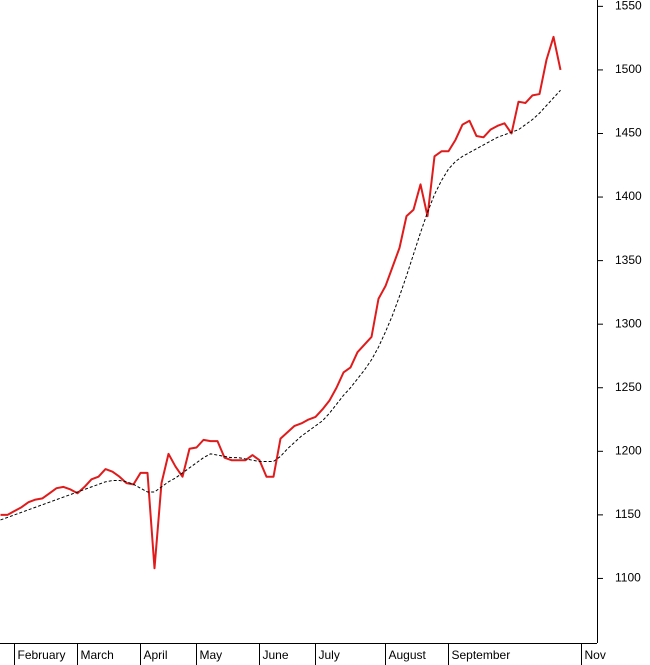  Describe the element at coordinates (156, 655) in the screenshot. I see `x-tick-label: April` at that location.